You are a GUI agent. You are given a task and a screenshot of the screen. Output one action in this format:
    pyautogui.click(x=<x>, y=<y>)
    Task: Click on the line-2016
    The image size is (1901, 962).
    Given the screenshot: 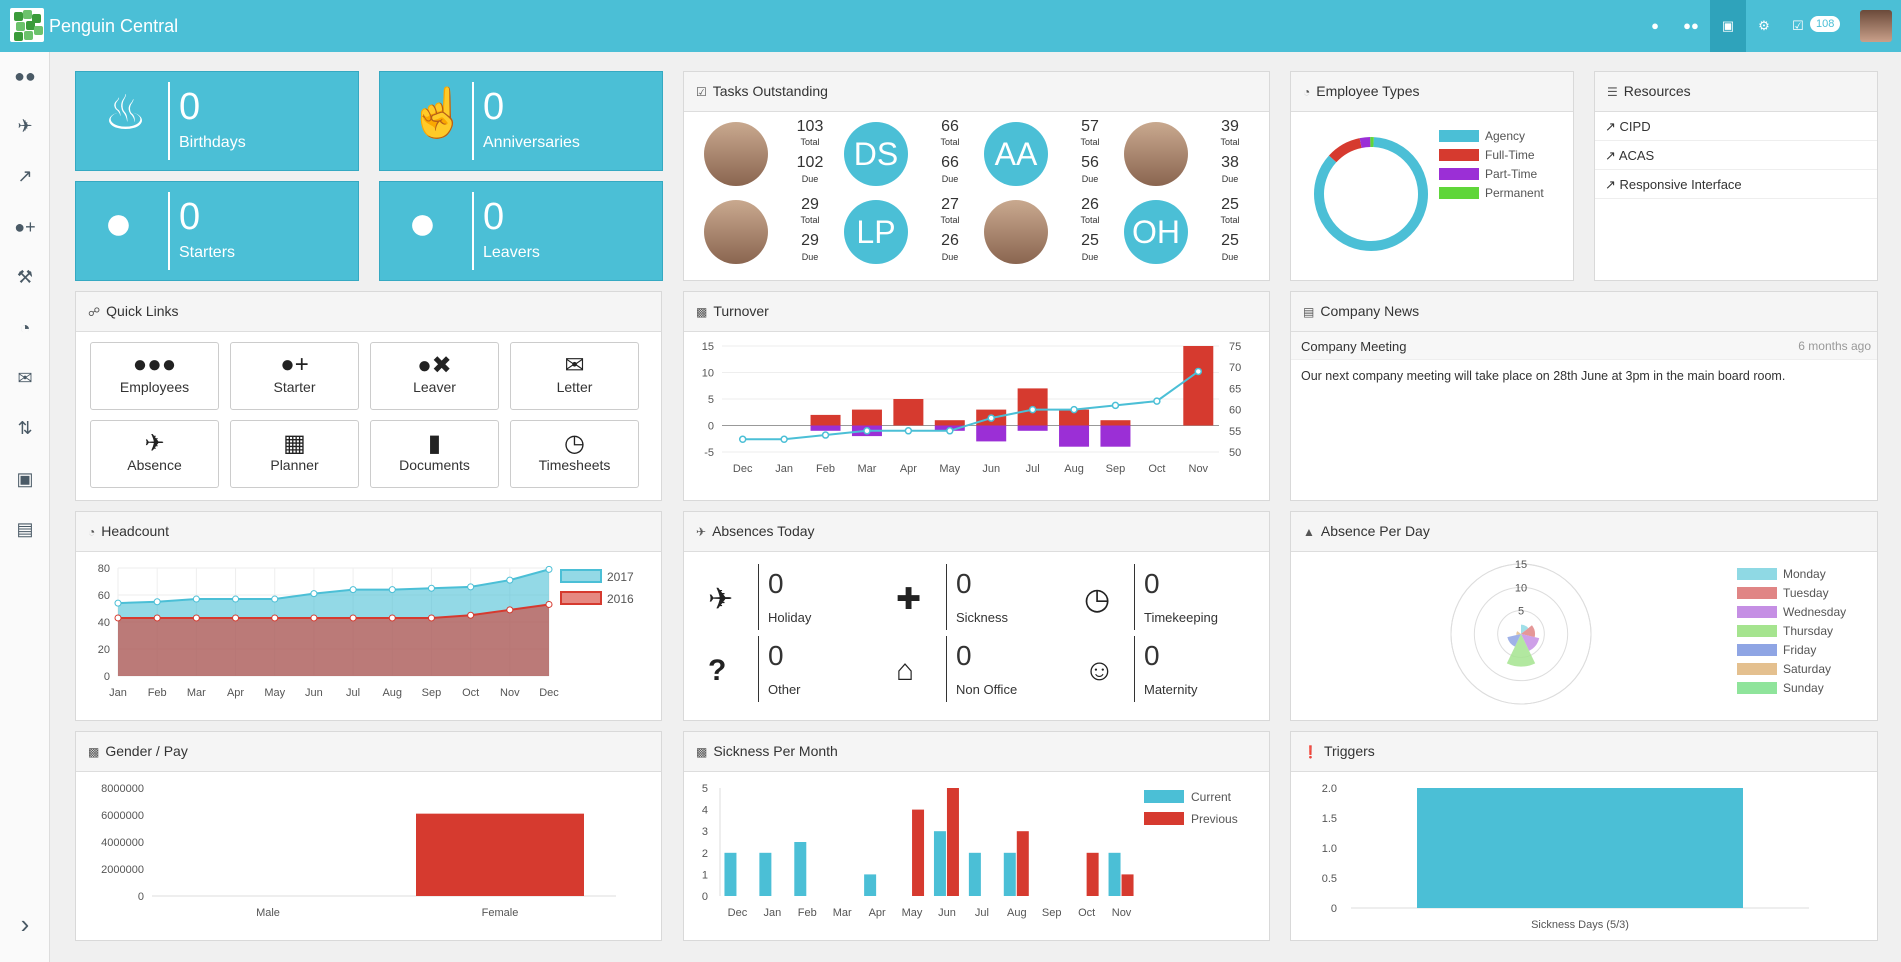 What is the action you would take?
    pyautogui.click(x=334, y=611)
    